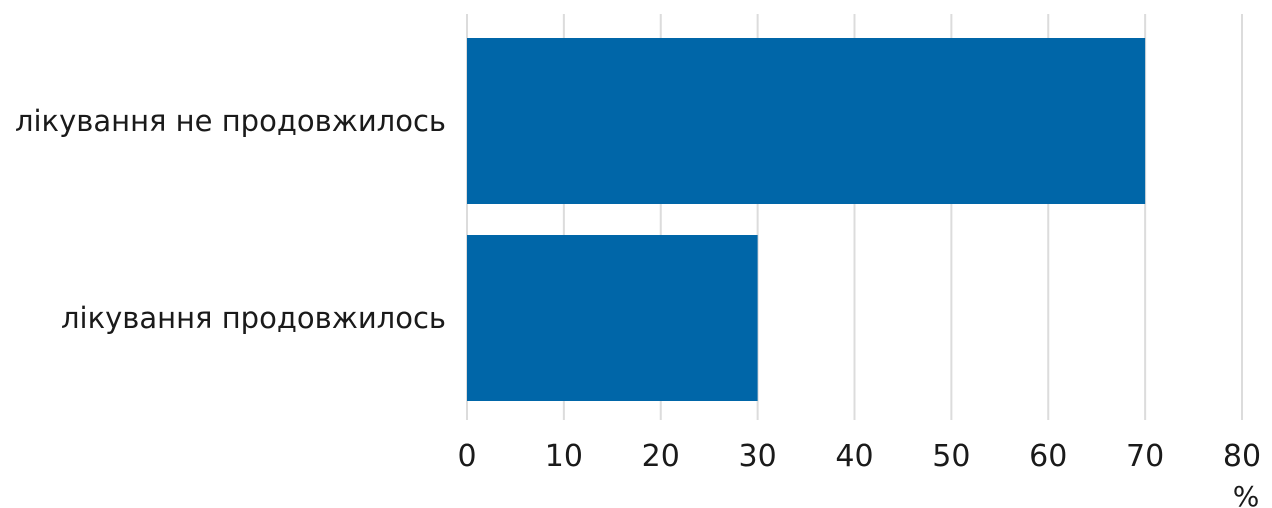  I want to click on x-tick-label: 40, so click(854, 456).